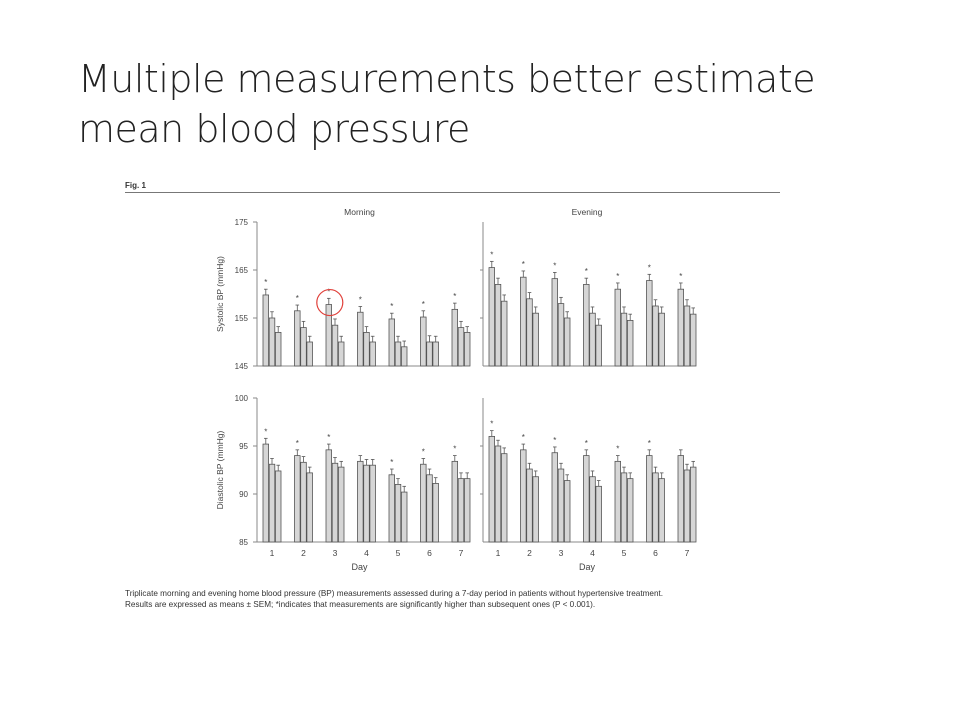 This screenshot has width=960, height=720. Describe the element at coordinates (272, 503) in the screenshot. I see `panel-3-bar-day-1-m2` at that location.